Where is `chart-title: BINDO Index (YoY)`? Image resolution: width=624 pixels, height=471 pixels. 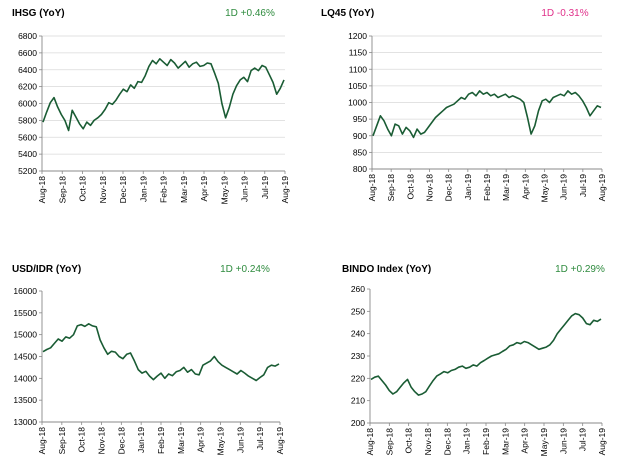 chart-title: BINDO Index (YoY) is located at coordinates (386, 269).